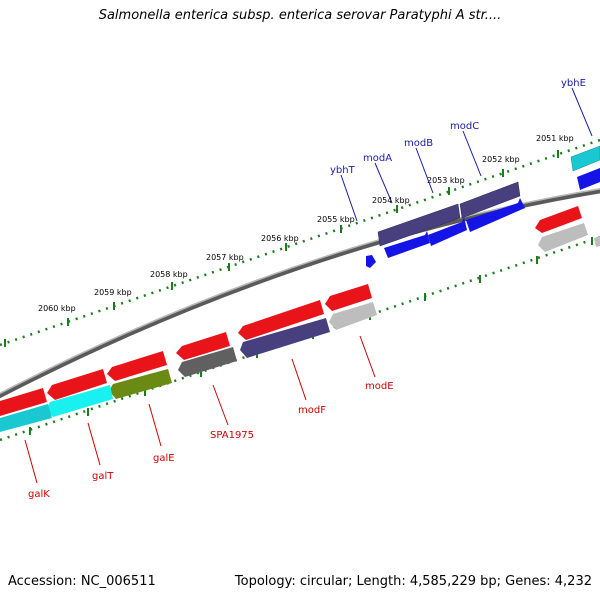 This screenshot has height=600, width=600. What do you see at coordinates (573, 83) in the screenshot?
I see `gene-label-ybhE: ybhE` at bounding box center [573, 83].